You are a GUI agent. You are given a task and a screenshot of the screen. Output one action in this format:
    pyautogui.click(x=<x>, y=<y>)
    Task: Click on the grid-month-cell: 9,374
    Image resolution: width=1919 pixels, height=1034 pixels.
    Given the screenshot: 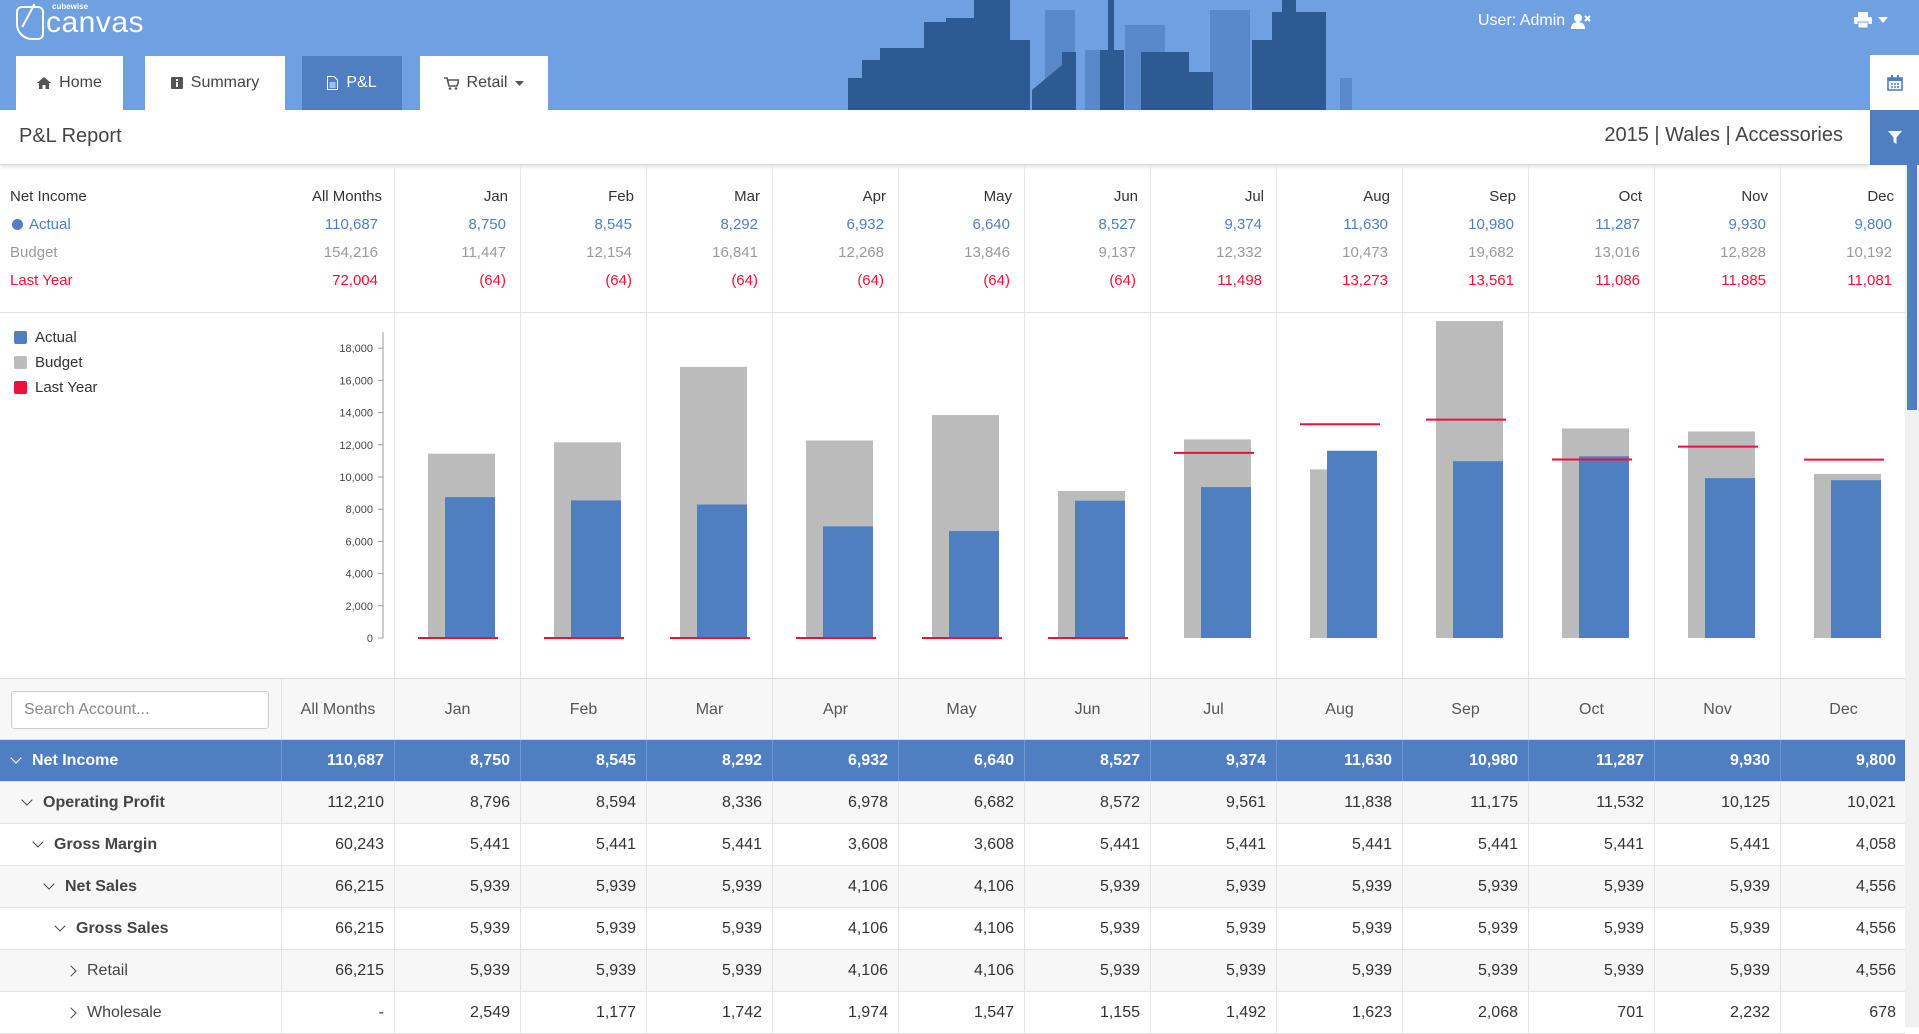 What is the action you would take?
    pyautogui.click(x=1213, y=760)
    